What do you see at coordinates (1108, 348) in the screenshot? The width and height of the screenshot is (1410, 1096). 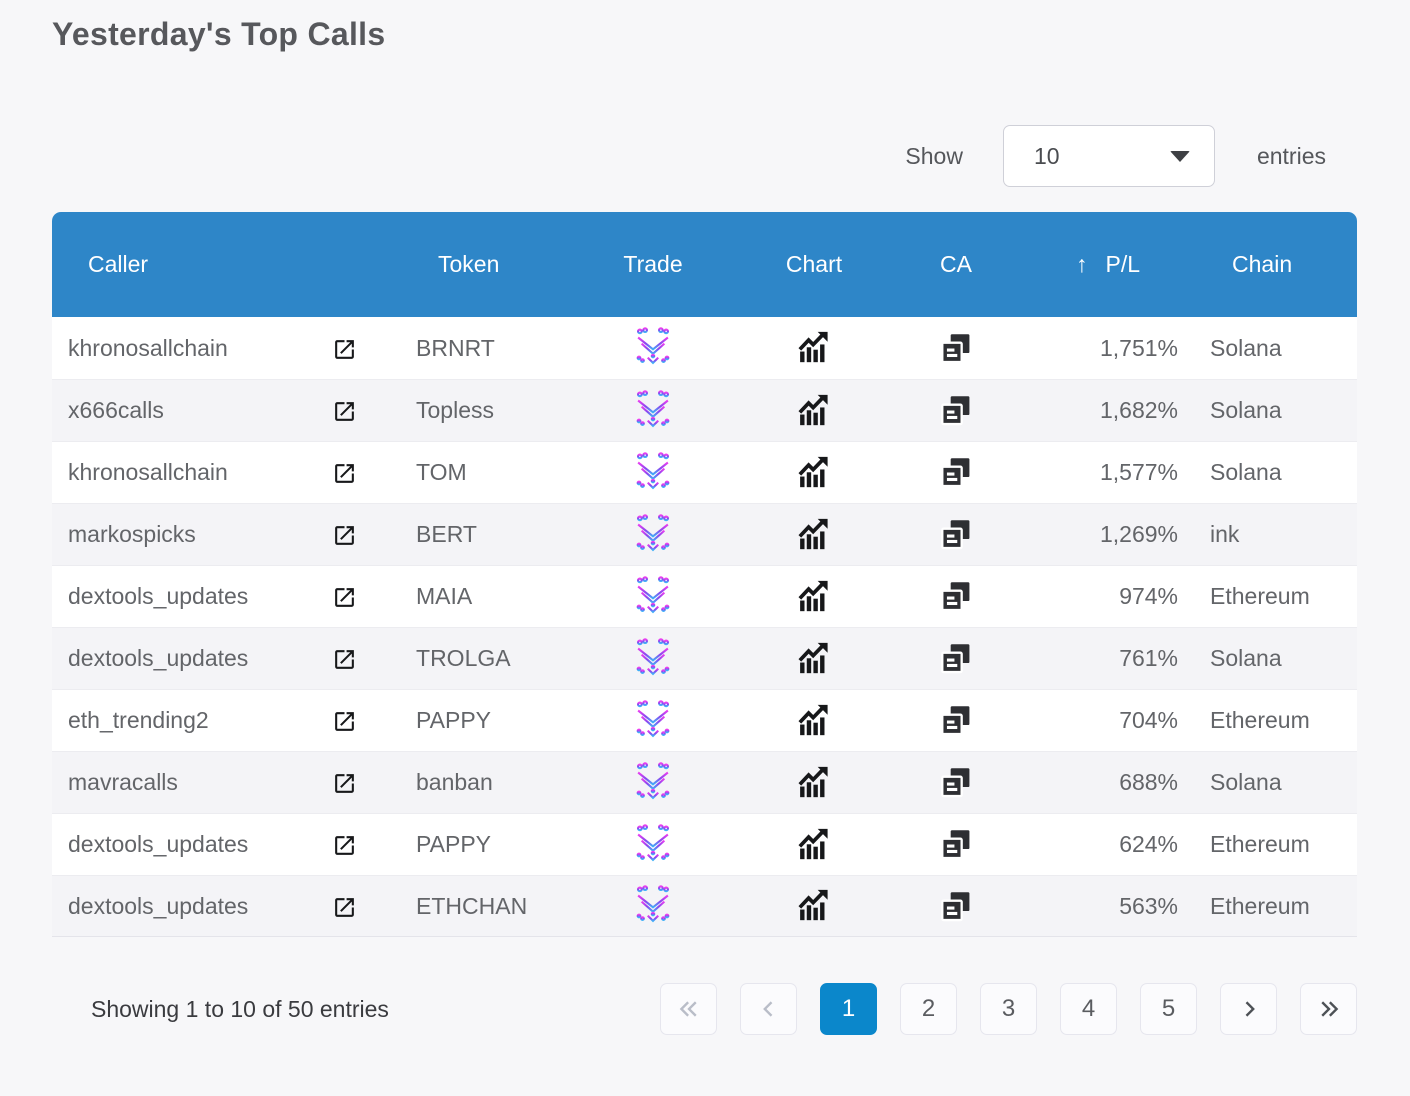 I see `pl-value: 1,751%` at bounding box center [1108, 348].